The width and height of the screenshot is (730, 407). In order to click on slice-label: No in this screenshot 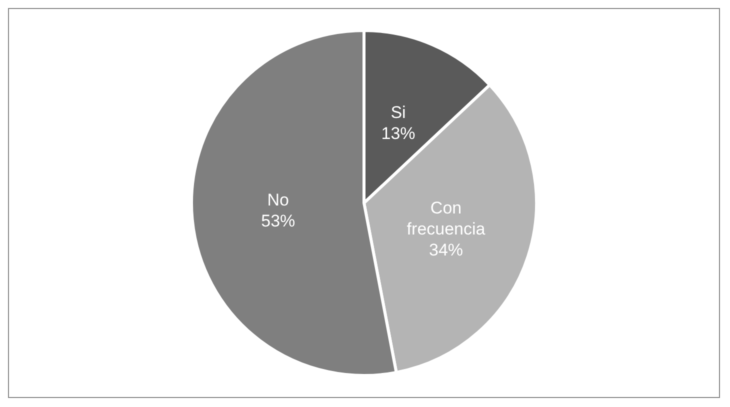, I will do `click(278, 200)`.